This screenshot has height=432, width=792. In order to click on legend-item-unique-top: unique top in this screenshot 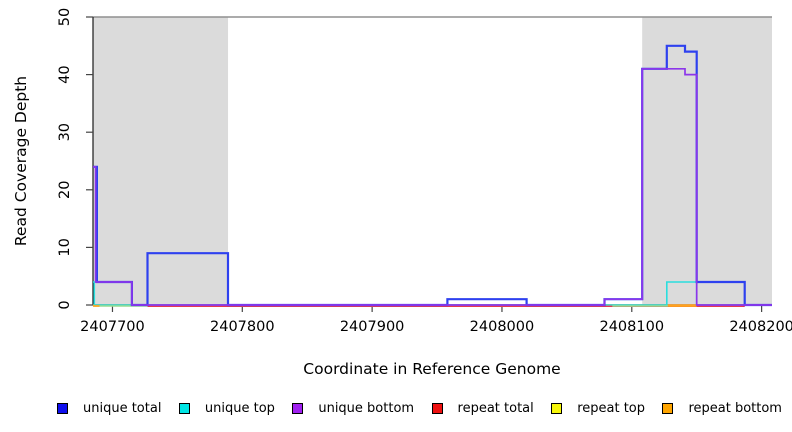, I will do `click(226, 408)`.